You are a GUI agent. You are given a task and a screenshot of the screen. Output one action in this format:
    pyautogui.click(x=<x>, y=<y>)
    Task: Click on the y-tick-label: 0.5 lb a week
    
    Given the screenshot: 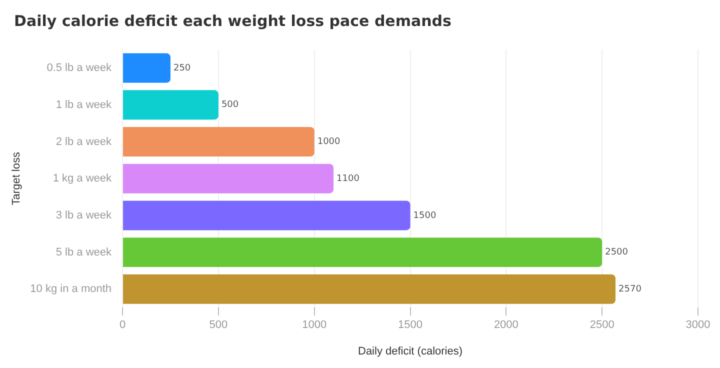 What is the action you would take?
    pyautogui.click(x=79, y=68)
    